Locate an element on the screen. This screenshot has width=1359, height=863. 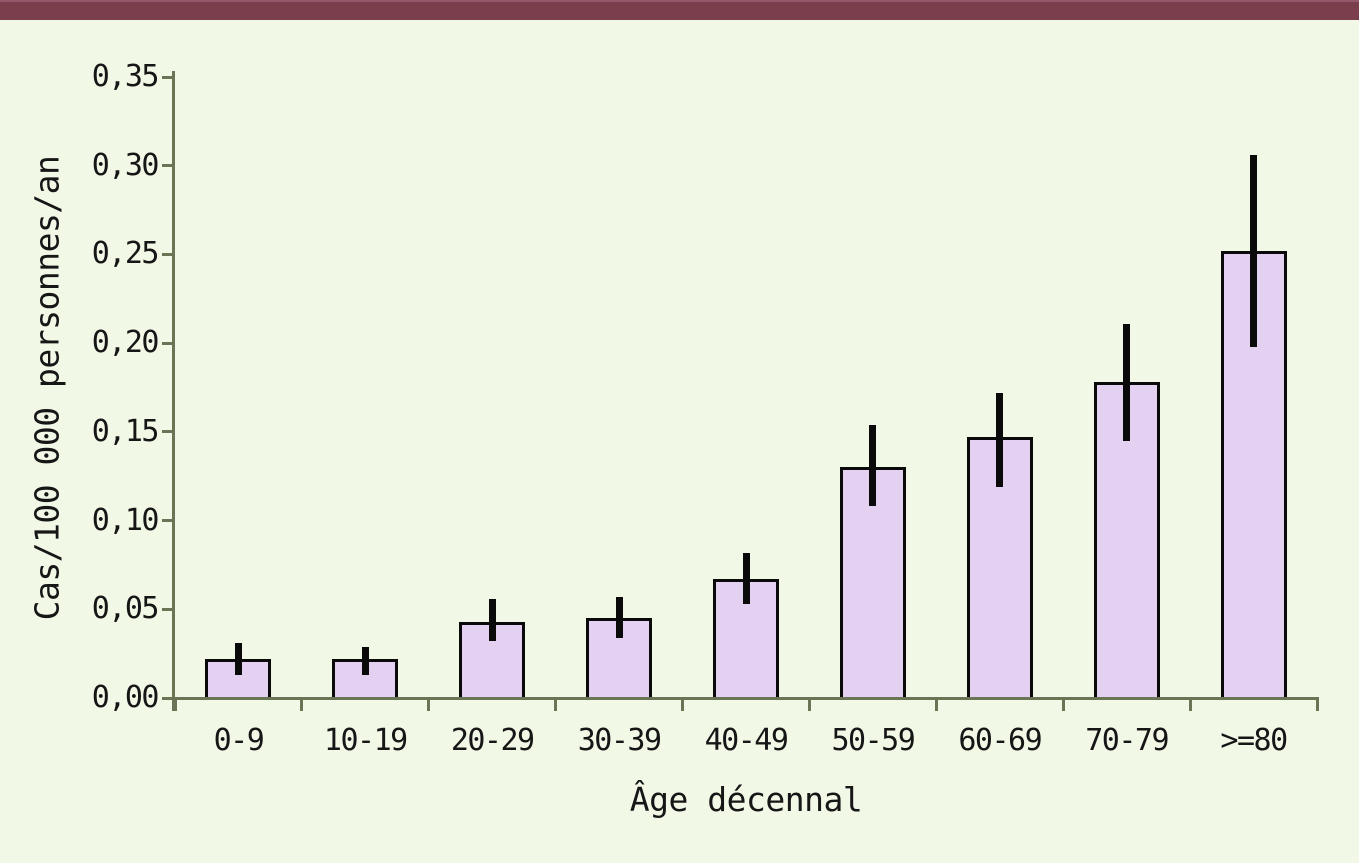
y-tick-label: 0,15 is located at coordinates (125, 431).